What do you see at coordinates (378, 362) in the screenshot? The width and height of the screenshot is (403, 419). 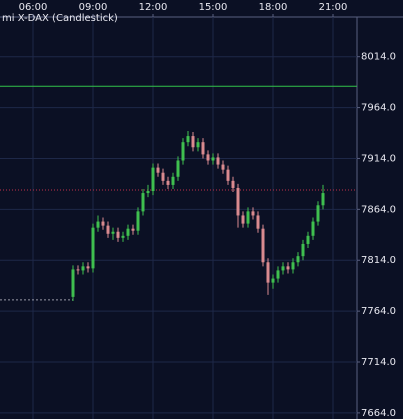 I see `y-tick-label: 7714.0` at bounding box center [378, 362].